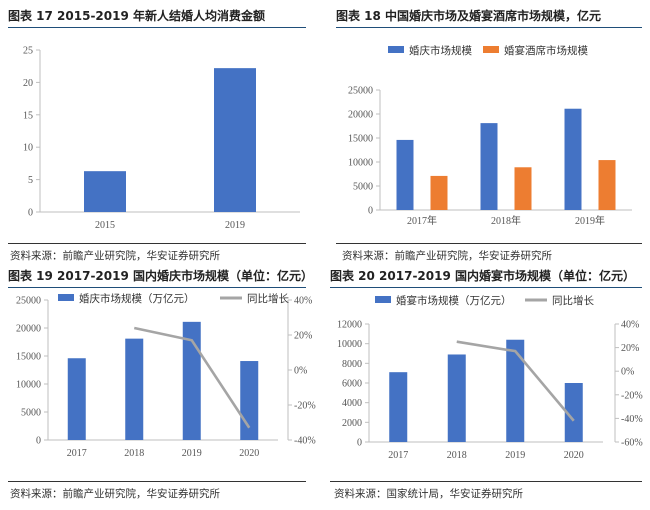 The image size is (650, 510). What do you see at coordinates (422, 220) in the screenshot?
I see `x-tick-label: 2017年` at bounding box center [422, 220].